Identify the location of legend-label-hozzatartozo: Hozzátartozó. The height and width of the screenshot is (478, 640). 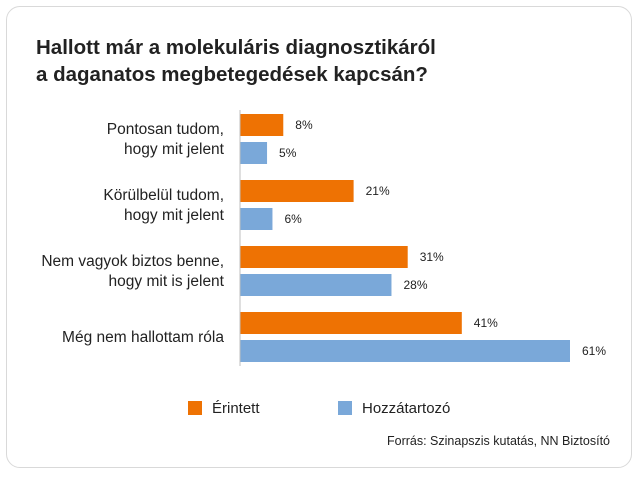
(406, 408).